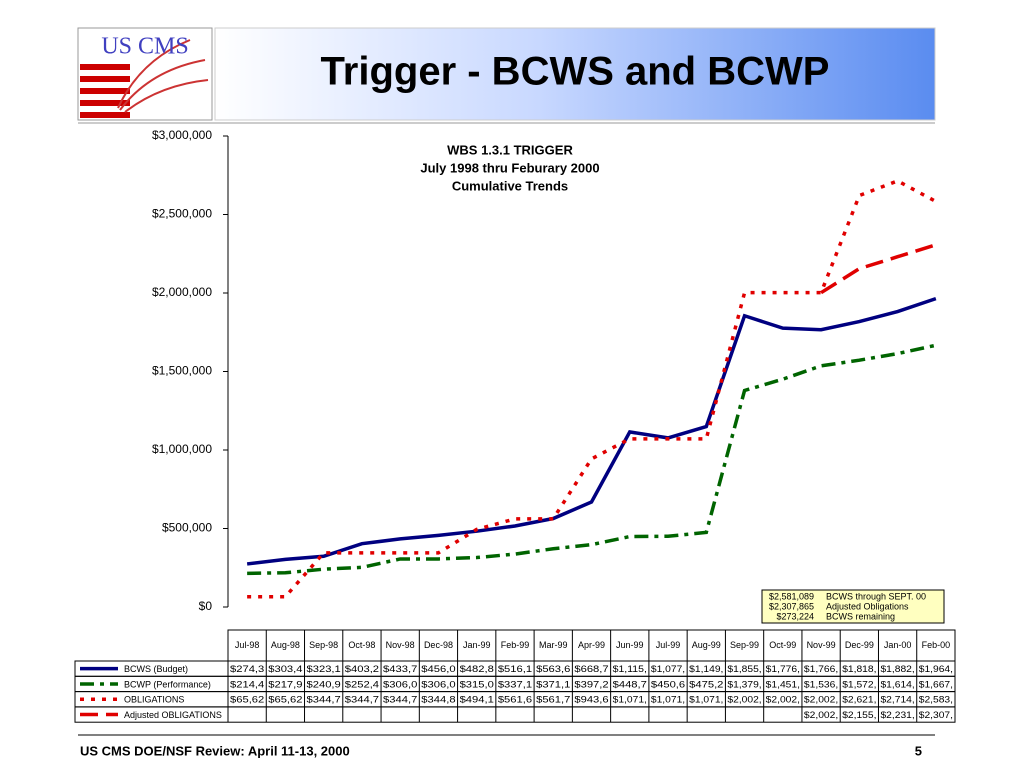 Image resolution: width=1024 pixels, height=768 pixels. I want to click on footer: US CMS DOE/NSF Review: April 11-13, 2000, so click(215, 750).